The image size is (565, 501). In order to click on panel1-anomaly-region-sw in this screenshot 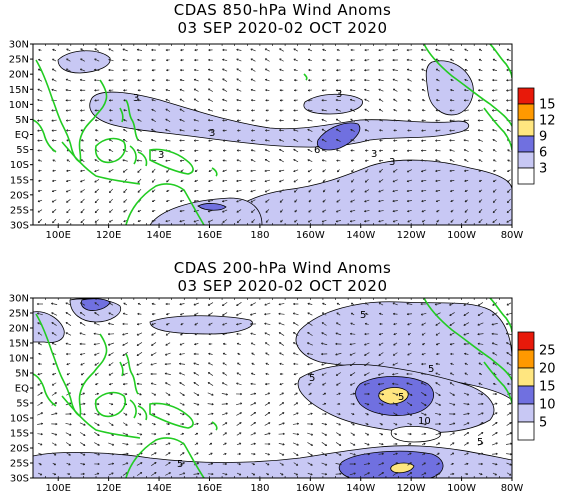, I will do `click(206, 211)`.